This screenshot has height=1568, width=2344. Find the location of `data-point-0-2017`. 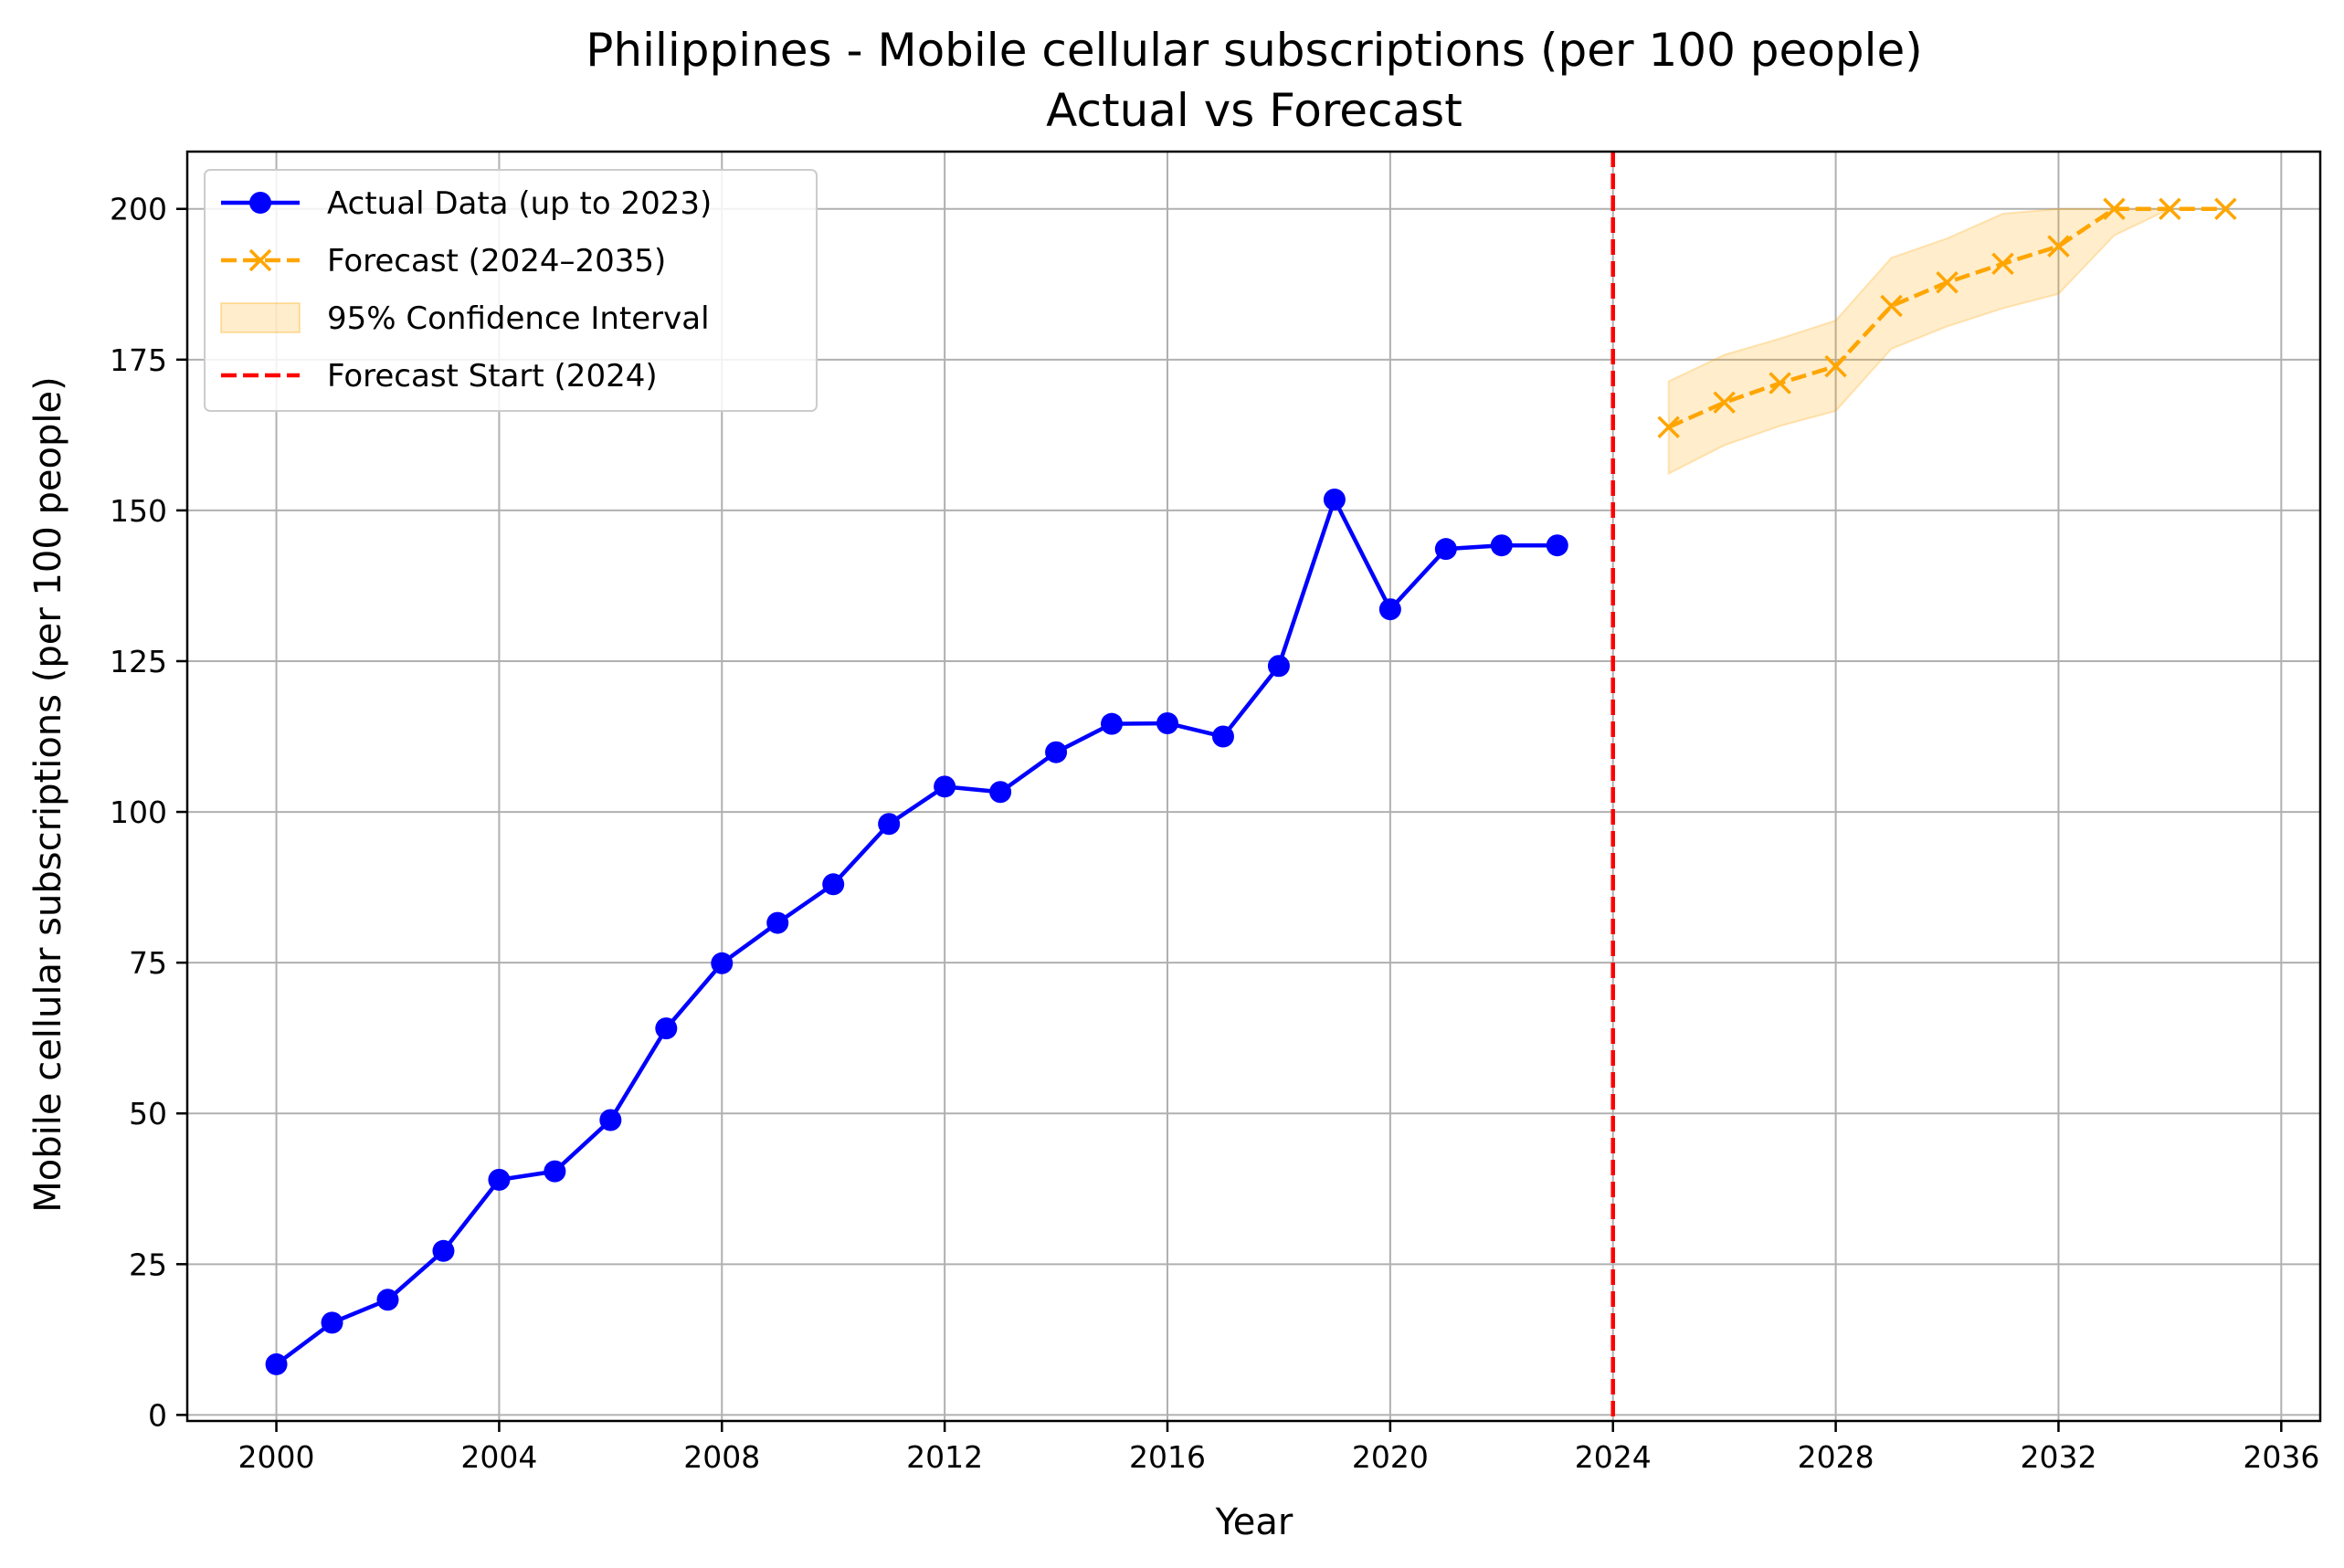

data-point-0-2017 is located at coordinates (1222, 736).